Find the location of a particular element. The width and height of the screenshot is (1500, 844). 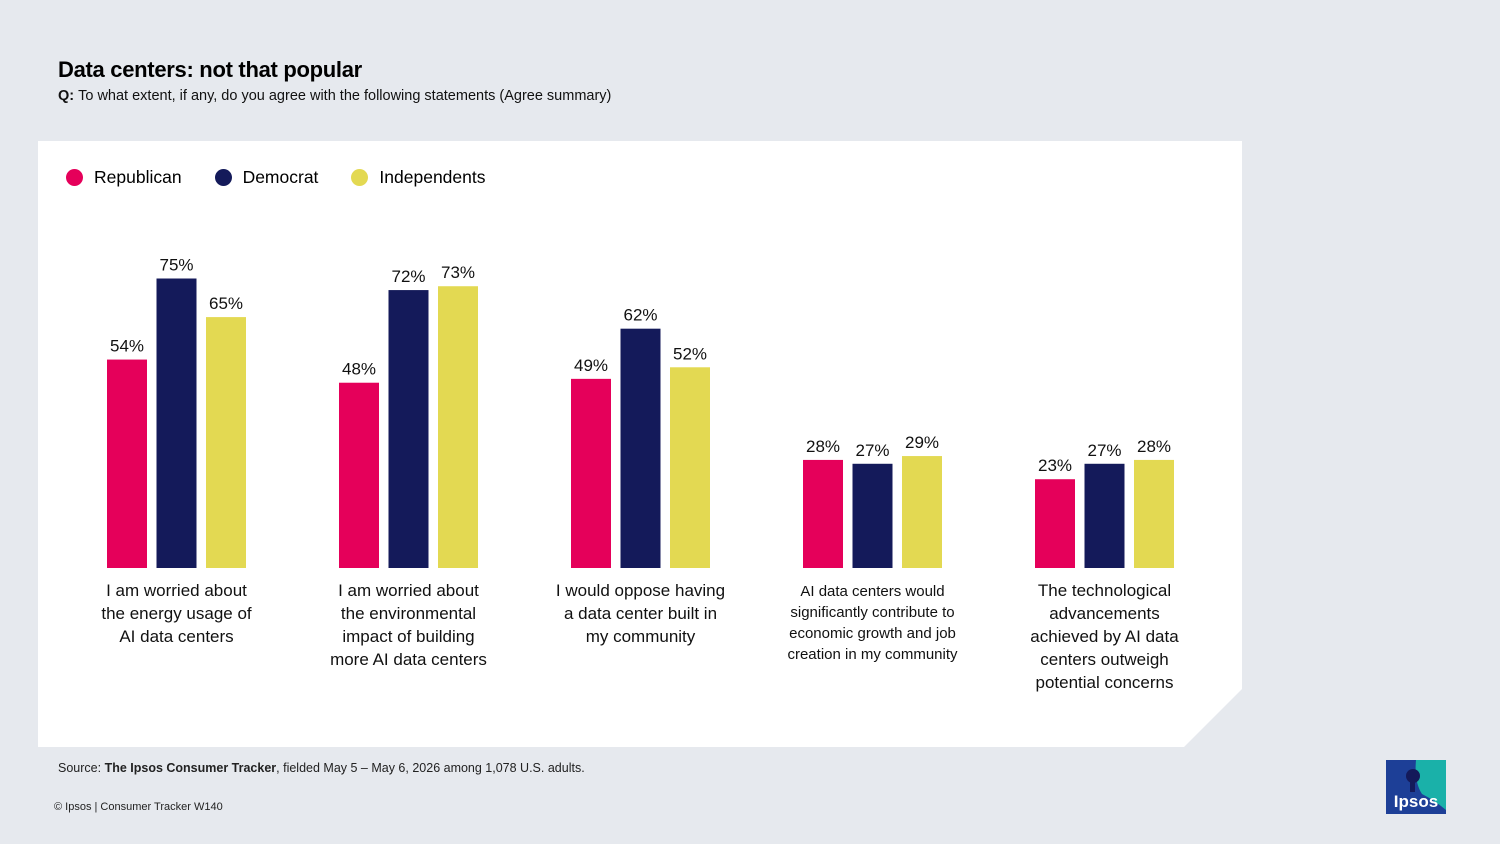

category-label-2-line-4: more AI data centers is located at coordinates (408, 659).